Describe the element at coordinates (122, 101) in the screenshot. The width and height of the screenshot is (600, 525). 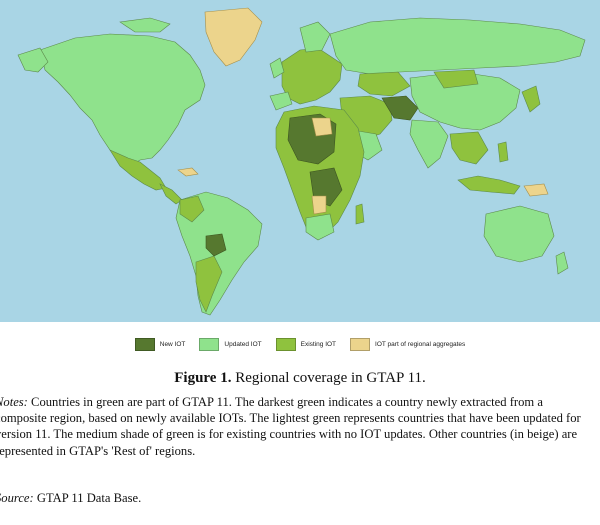
I see `north-america` at that location.